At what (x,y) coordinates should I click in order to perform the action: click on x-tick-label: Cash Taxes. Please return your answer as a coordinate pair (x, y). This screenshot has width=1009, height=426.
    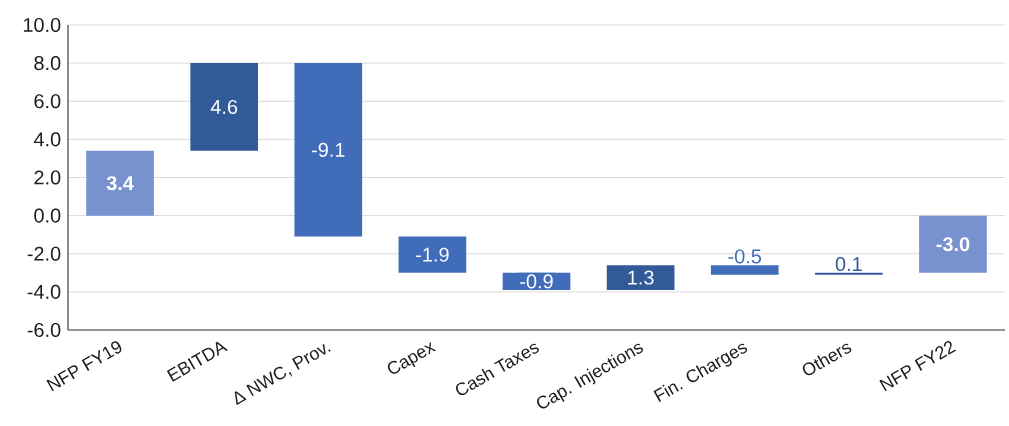
    Looking at the image, I should click on (497, 369).